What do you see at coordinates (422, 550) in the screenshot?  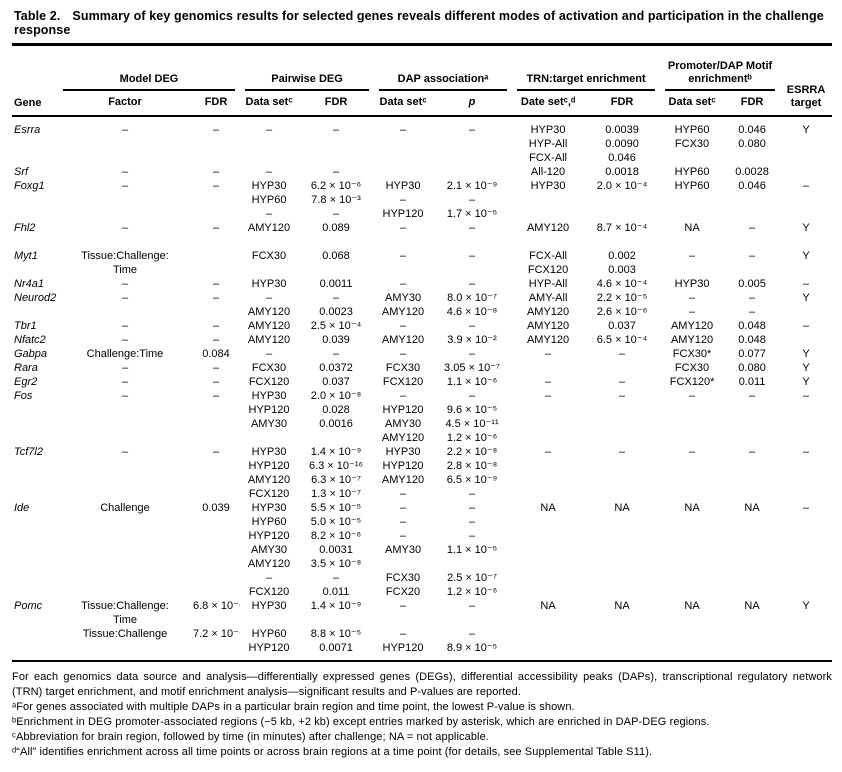 I see `table-row: AMY30 0.0031 AMY30 1.1 × 10⁻⁵` at bounding box center [422, 550].